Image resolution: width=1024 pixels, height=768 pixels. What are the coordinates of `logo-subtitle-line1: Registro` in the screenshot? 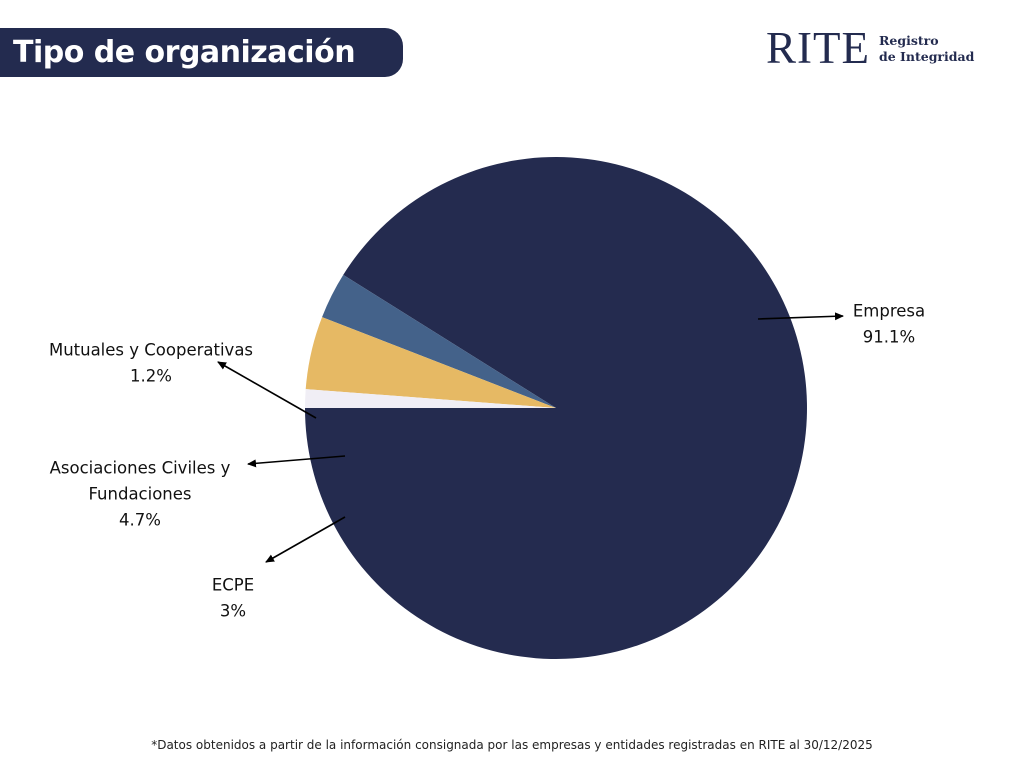 It's located at (908, 40).